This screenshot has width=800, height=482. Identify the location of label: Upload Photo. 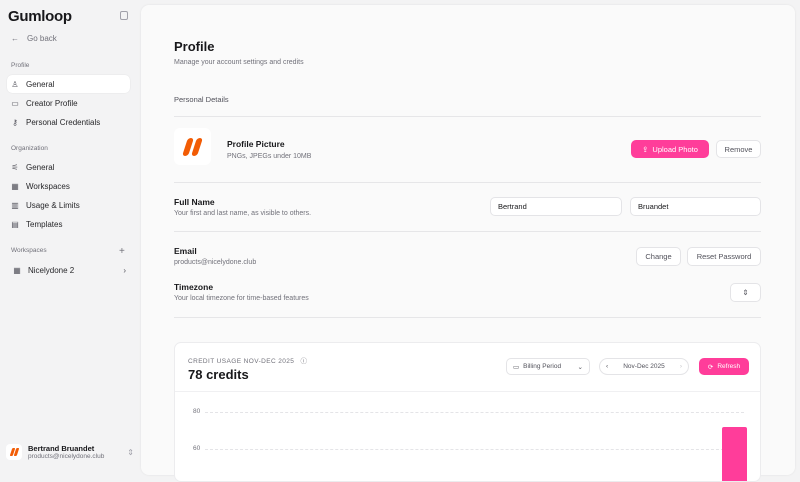
(675, 149).